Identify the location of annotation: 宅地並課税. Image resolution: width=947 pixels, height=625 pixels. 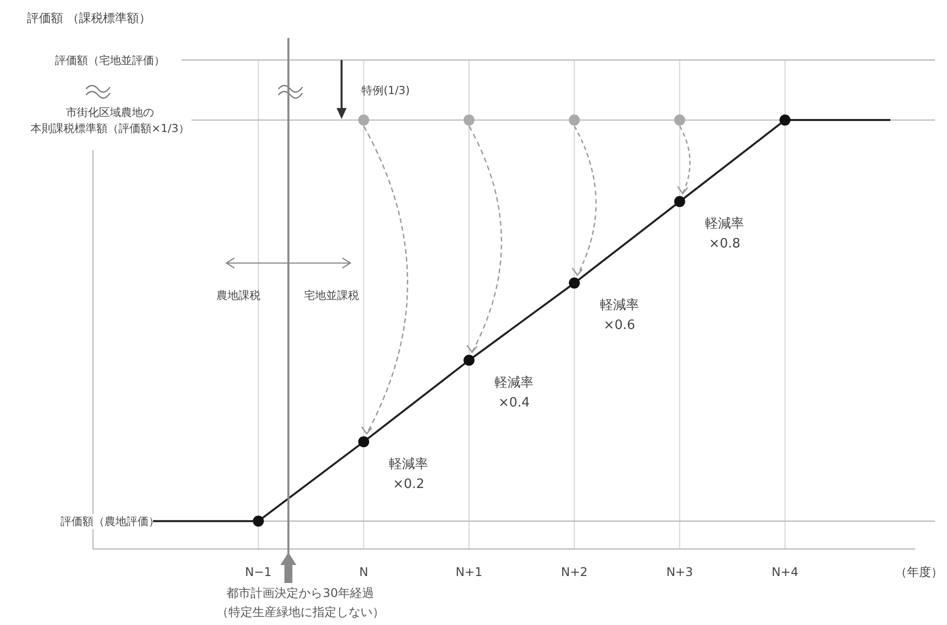
(331, 295).